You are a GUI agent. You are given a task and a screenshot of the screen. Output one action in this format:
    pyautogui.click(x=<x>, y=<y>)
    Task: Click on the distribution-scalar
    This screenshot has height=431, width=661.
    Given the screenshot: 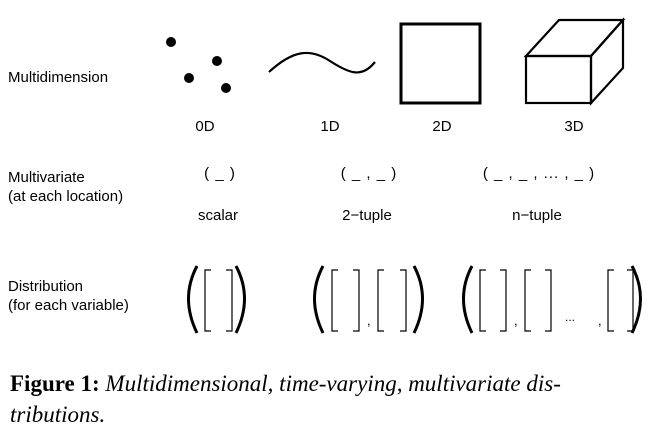 What is the action you would take?
    pyautogui.click(x=216, y=299)
    